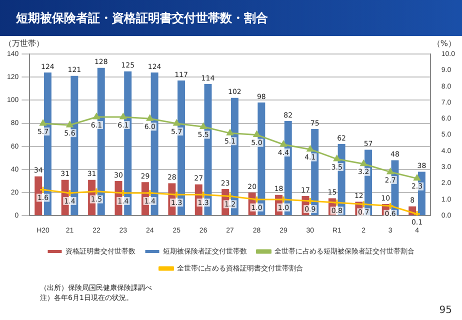  What do you see at coordinates (24, 43) in the screenshot?
I see `y-axis-title: （万世帯）` at bounding box center [24, 43].